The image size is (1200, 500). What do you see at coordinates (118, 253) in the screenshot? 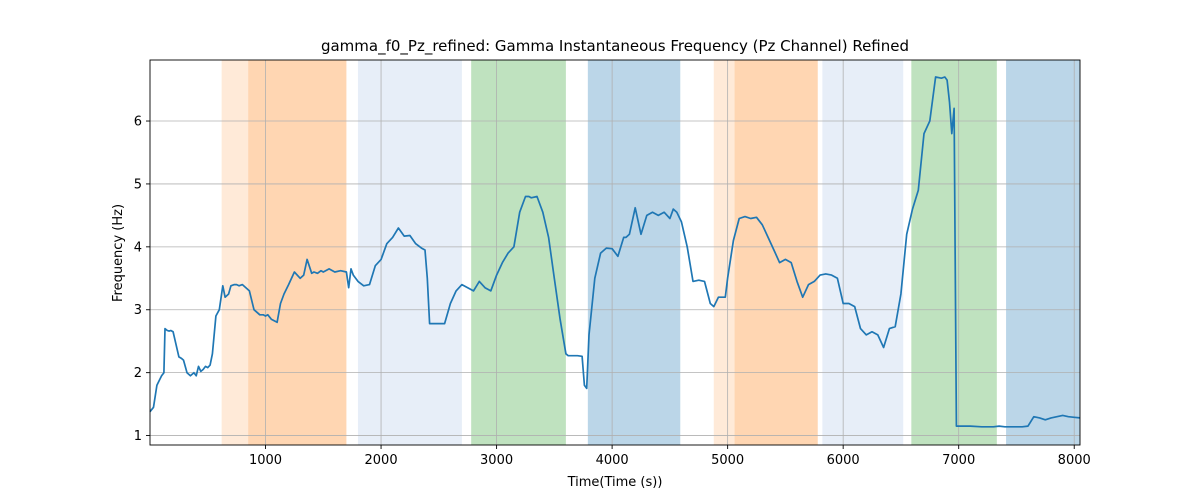
I see `y-axis-label: Frequency (Hz)` at bounding box center [118, 253].